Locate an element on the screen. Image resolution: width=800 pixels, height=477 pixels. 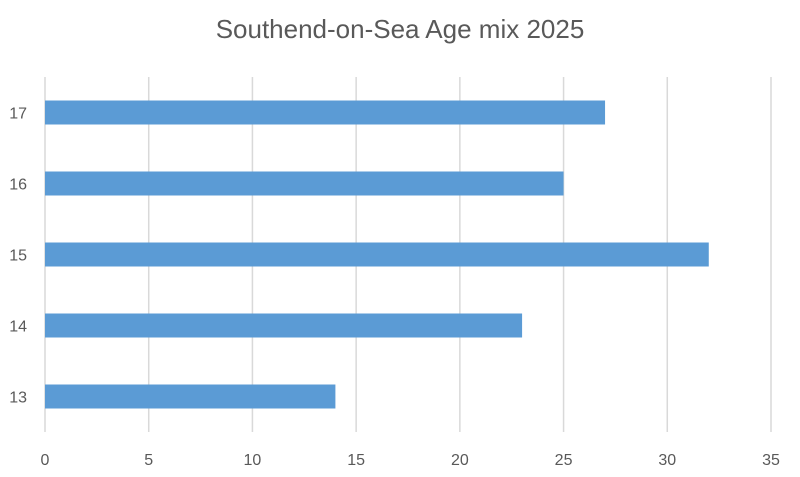
x-tick-label: 0 is located at coordinates (45, 460).